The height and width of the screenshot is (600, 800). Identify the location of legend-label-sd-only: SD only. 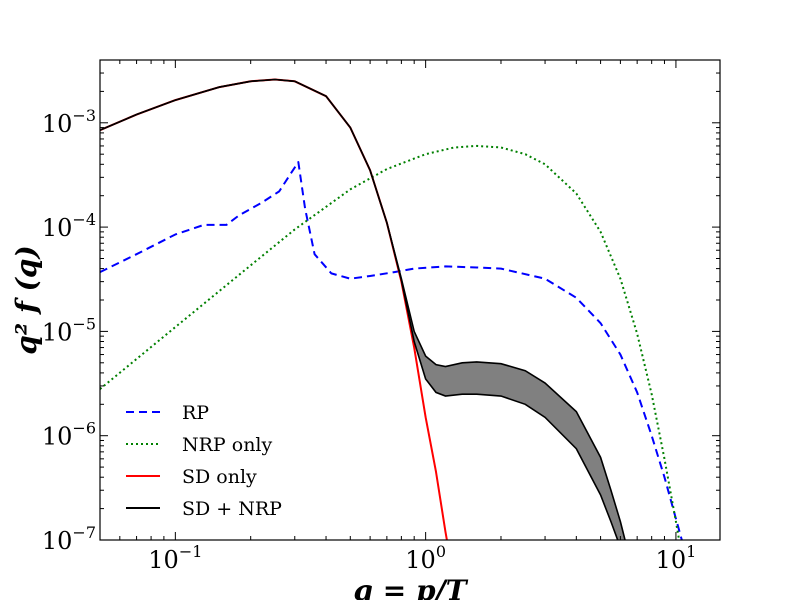
(219, 477).